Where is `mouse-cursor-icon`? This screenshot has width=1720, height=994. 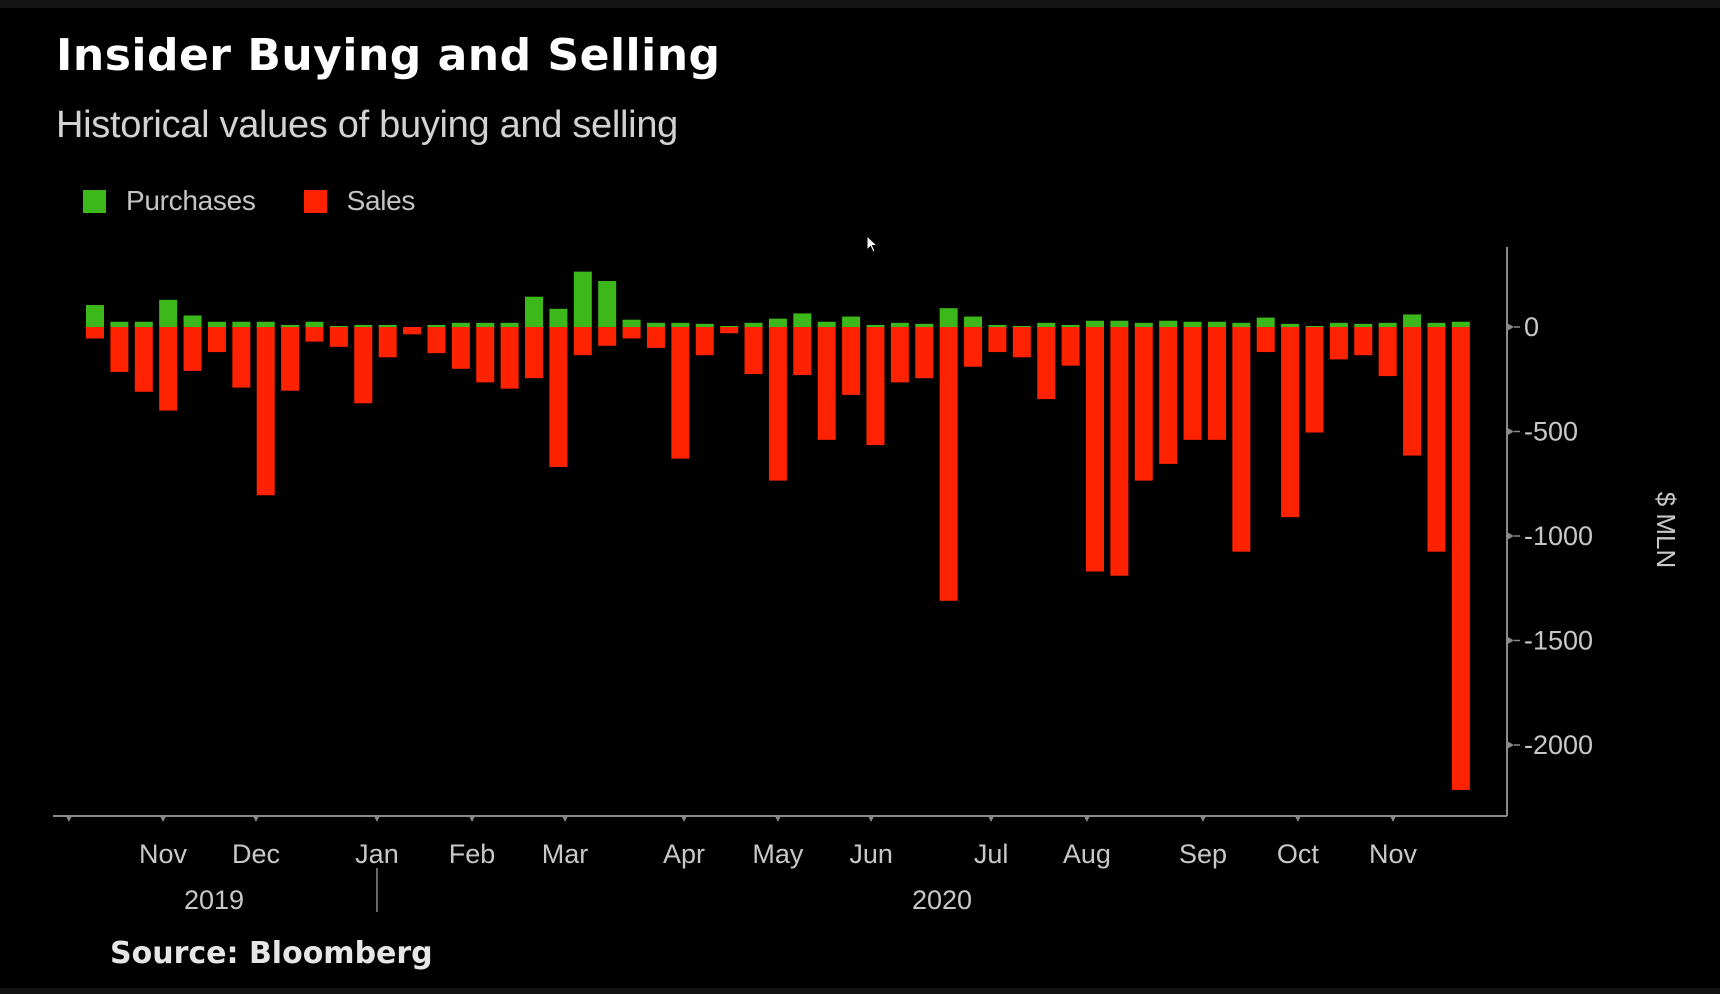 mouse-cursor-icon is located at coordinates (873, 247).